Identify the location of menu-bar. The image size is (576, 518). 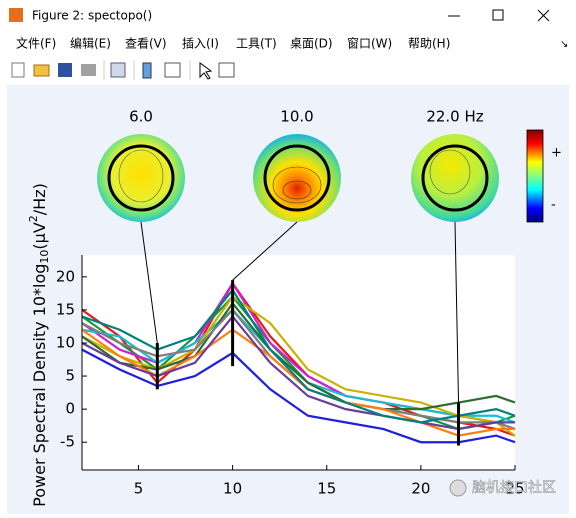
(288, 44).